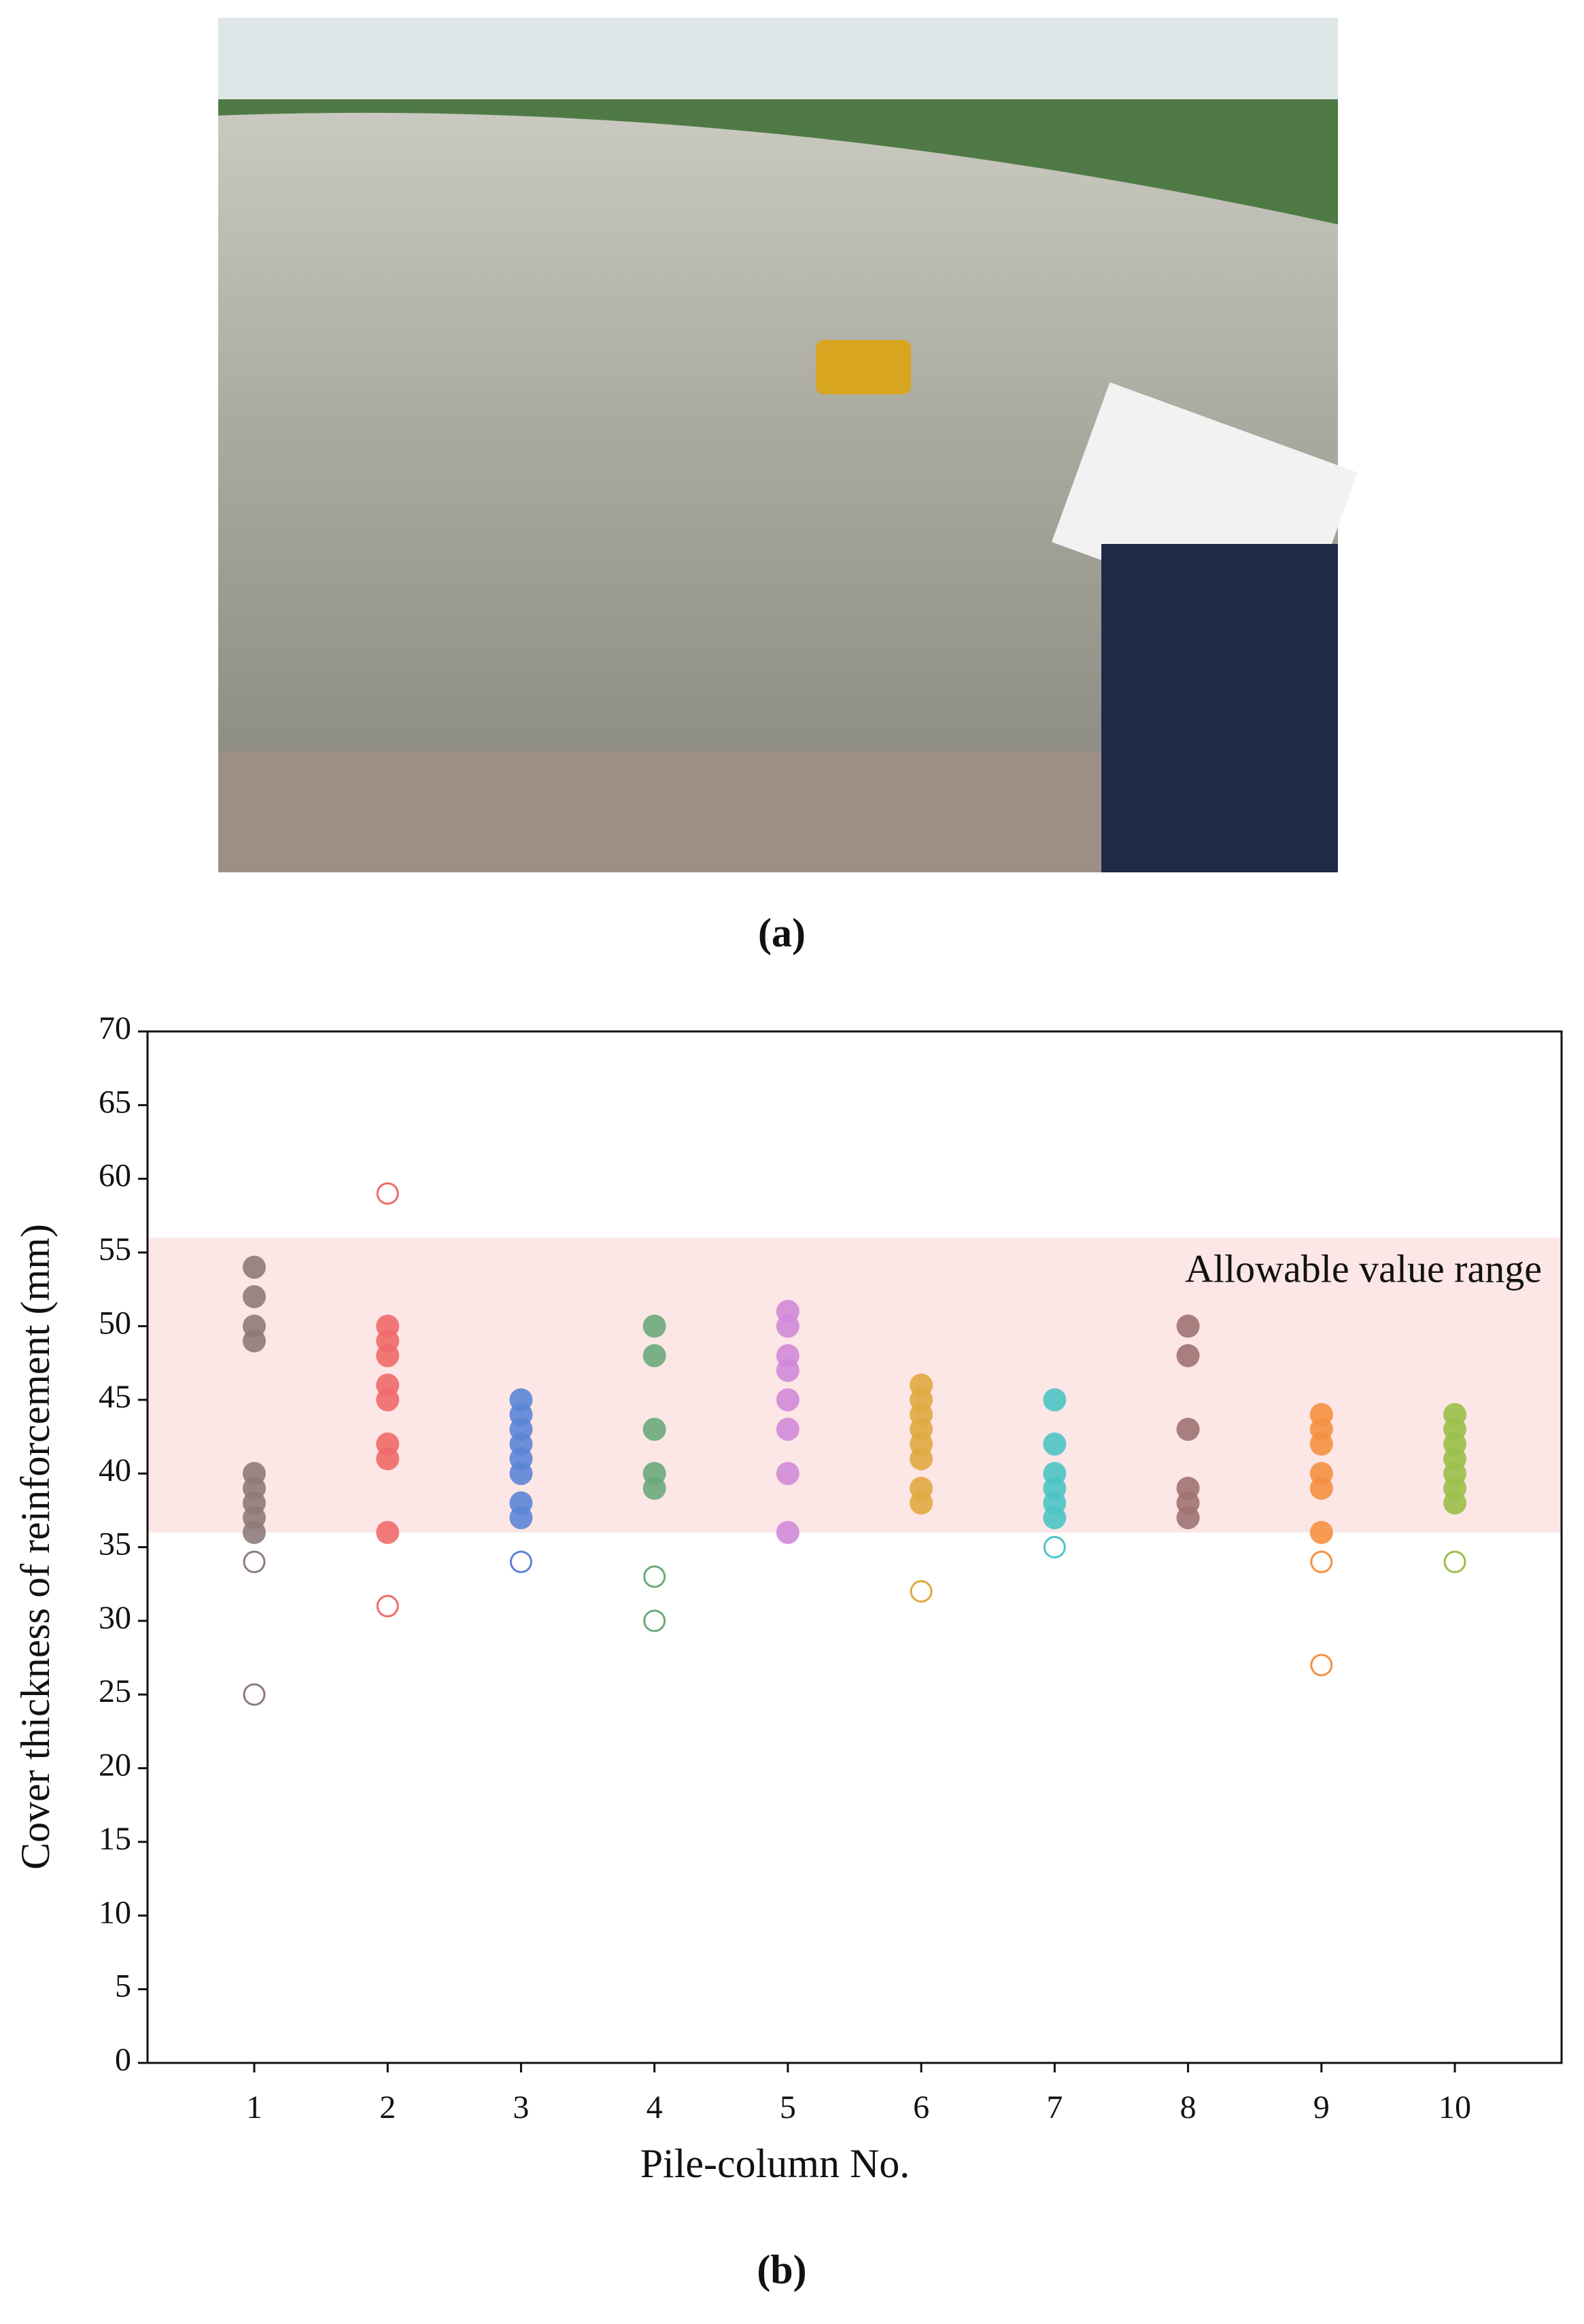  Describe the element at coordinates (115, 1397) in the screenshot. I see `y-tick-label: 45` at that location.